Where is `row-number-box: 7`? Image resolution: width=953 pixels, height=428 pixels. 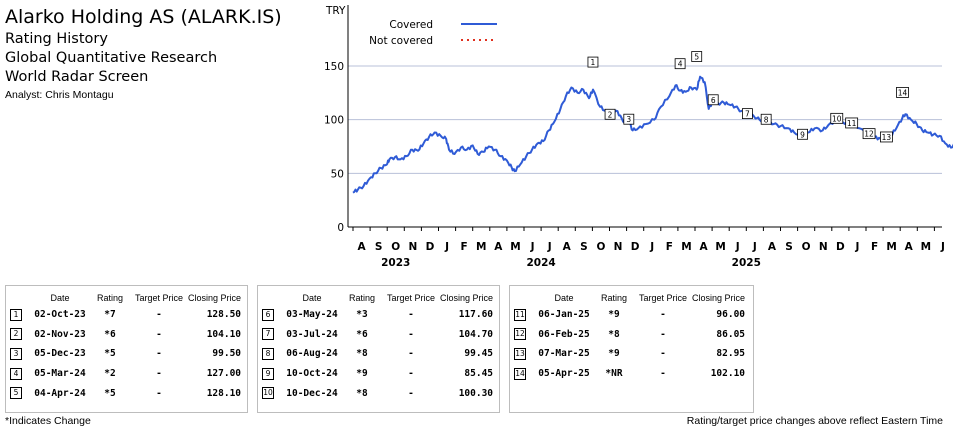 row-number-box: 7 is located at coordinates (268, 334).